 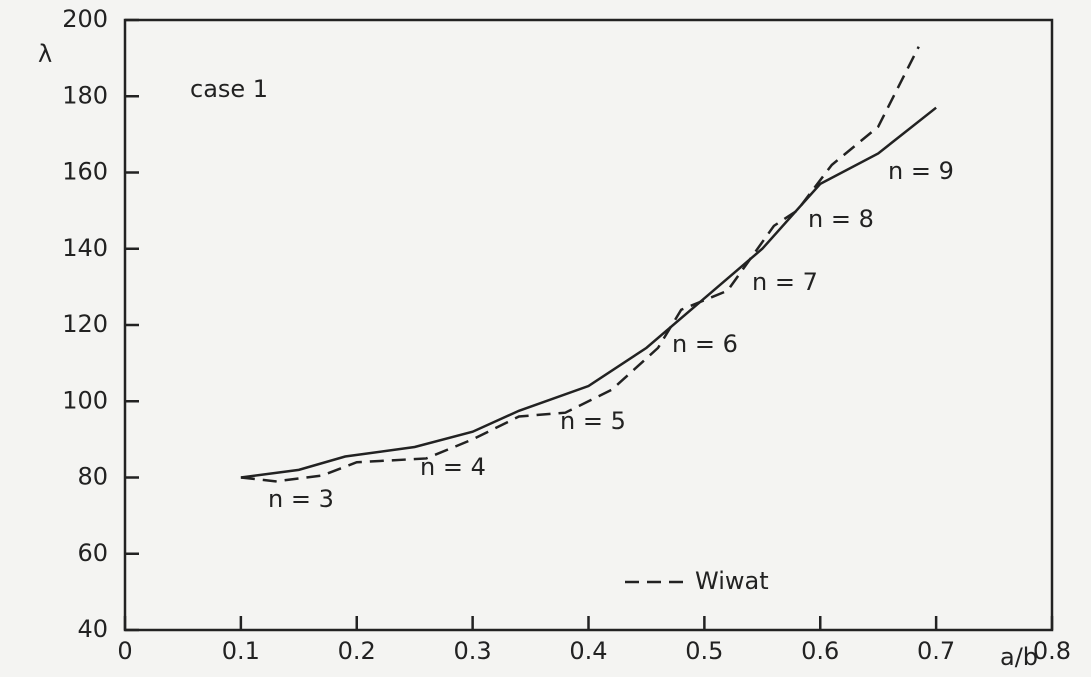 I want to click on x-axis-label: a/b, so click(x=1019, y=657).